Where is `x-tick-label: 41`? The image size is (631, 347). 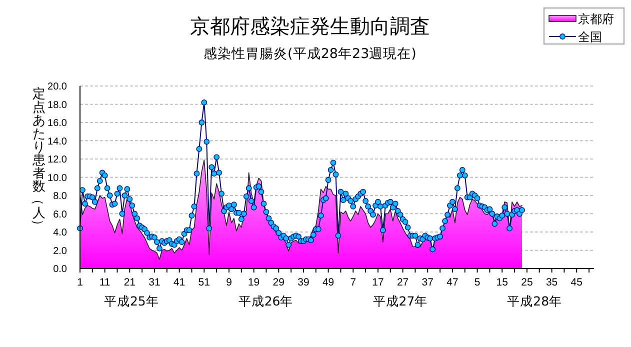
x-tick-label: 41 is located at coordinates (179, 282).